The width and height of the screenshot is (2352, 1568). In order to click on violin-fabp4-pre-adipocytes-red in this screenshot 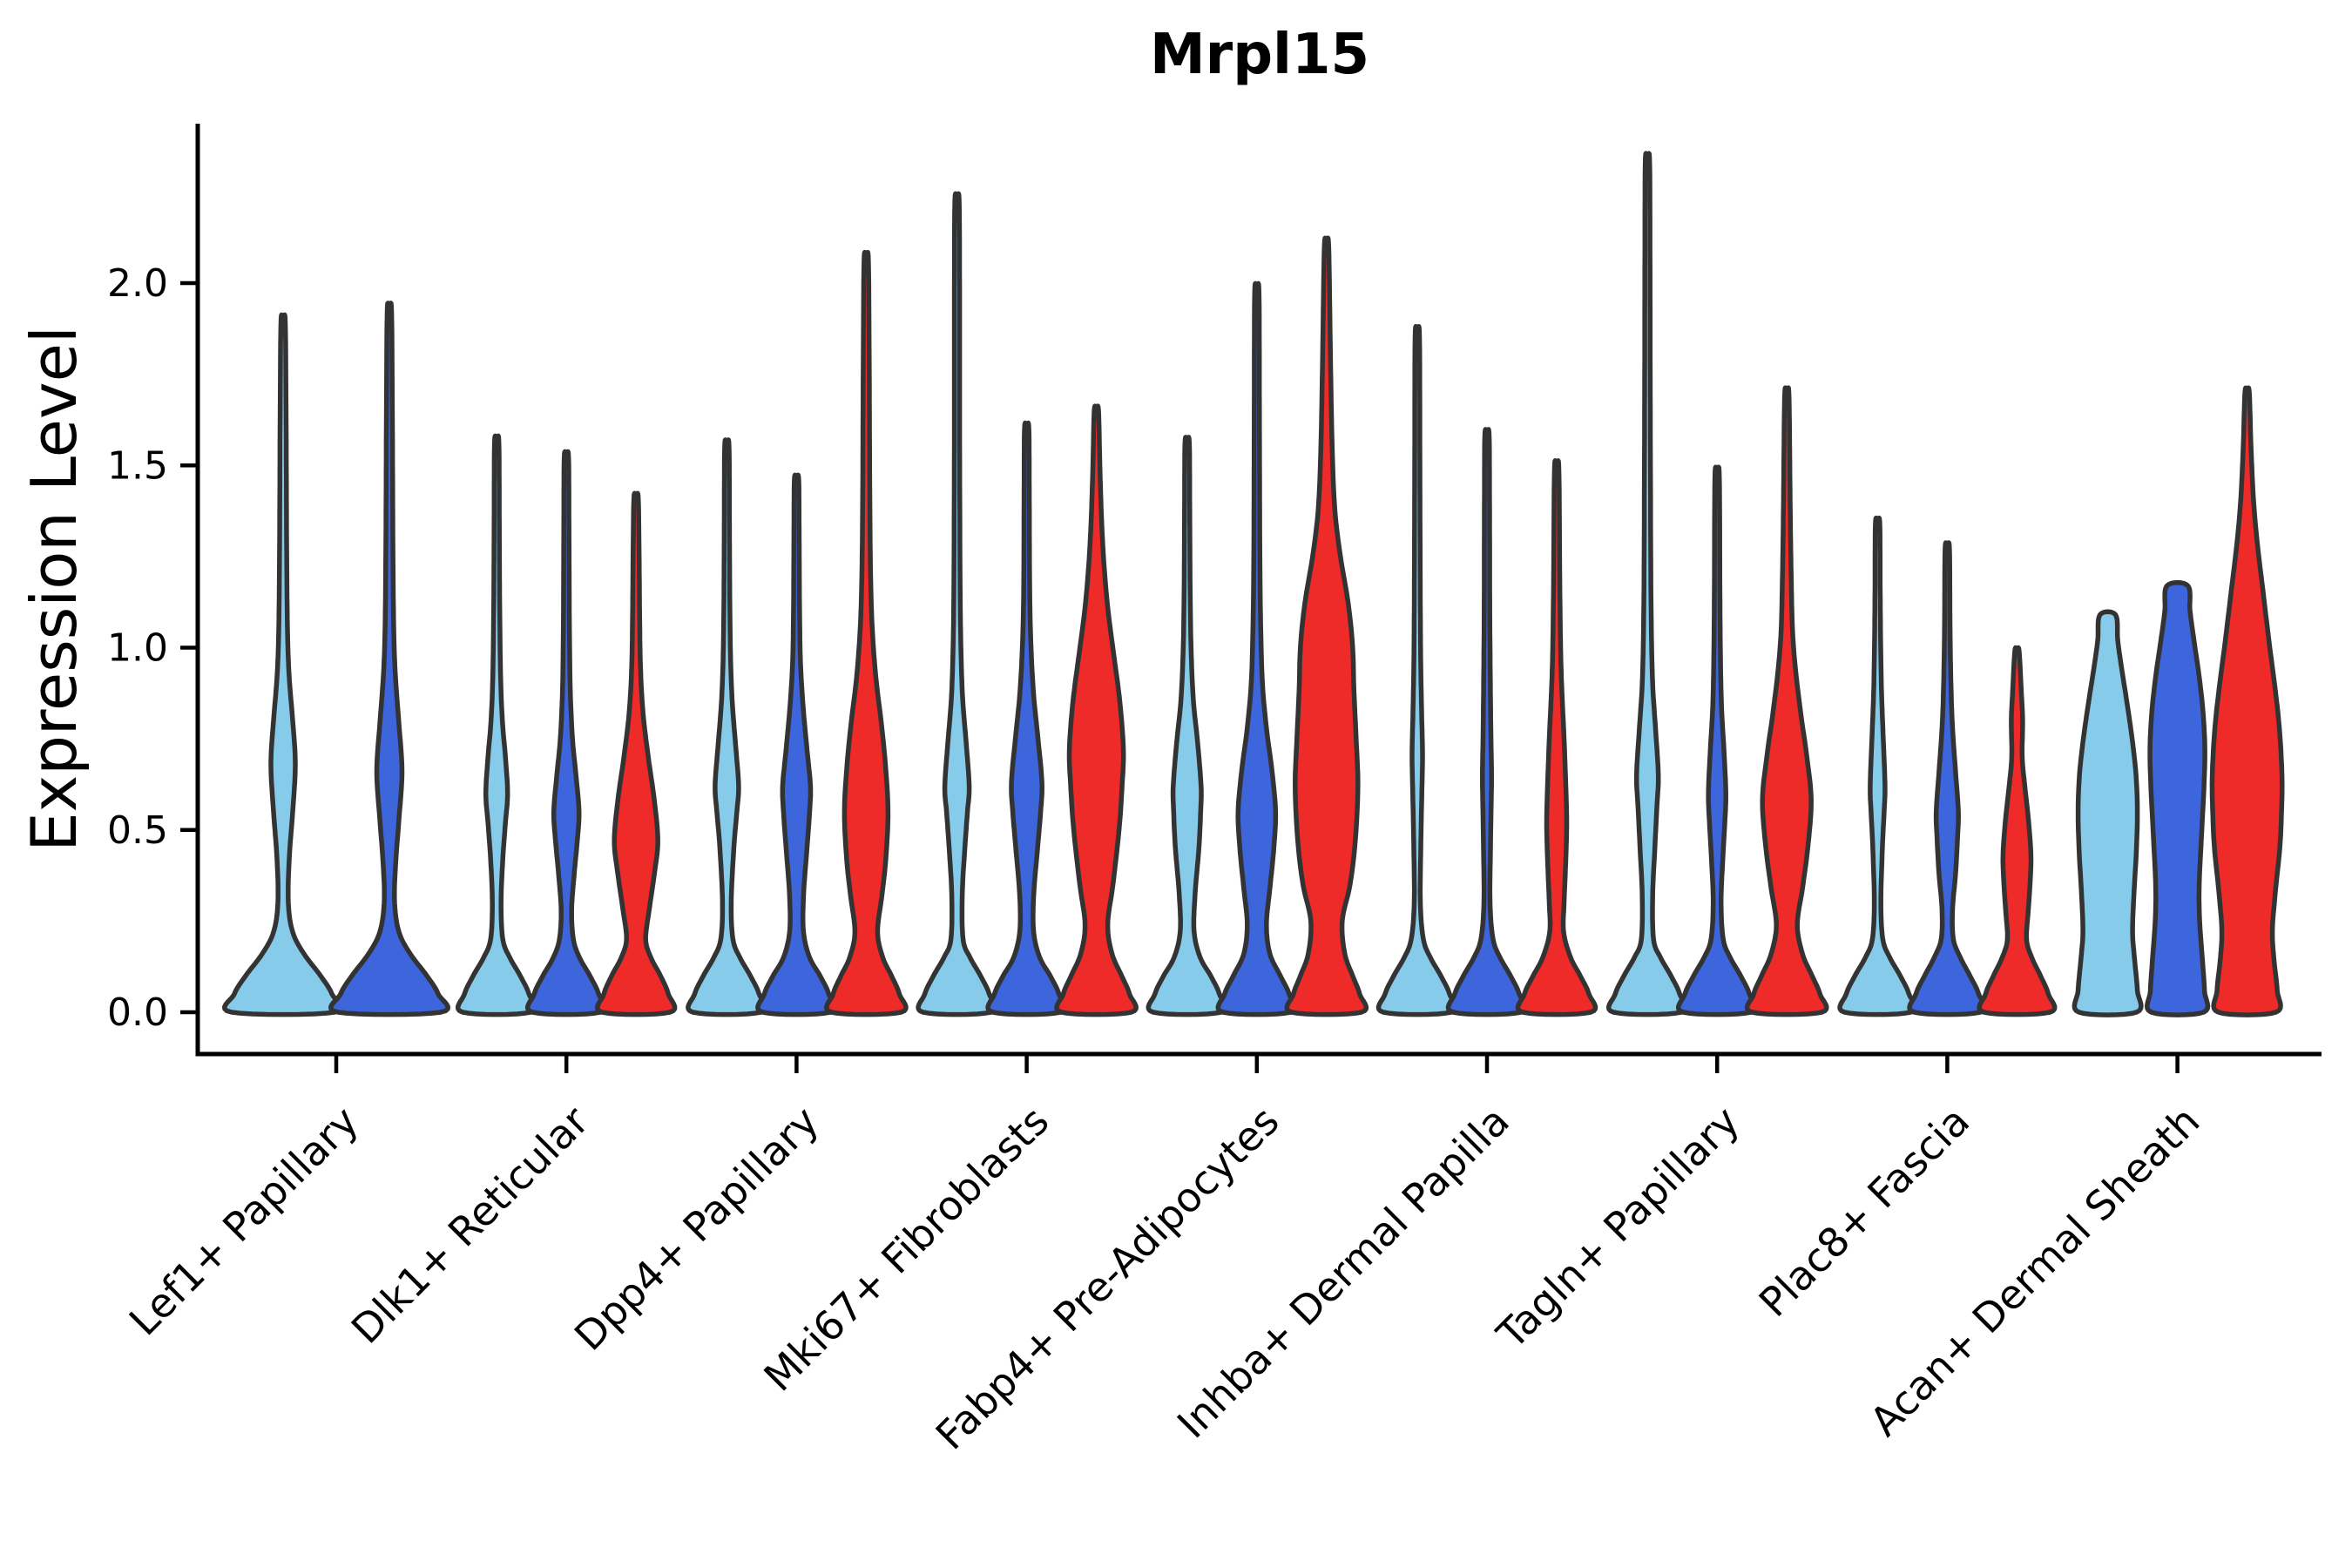, I will do `click(1326, 626)`.